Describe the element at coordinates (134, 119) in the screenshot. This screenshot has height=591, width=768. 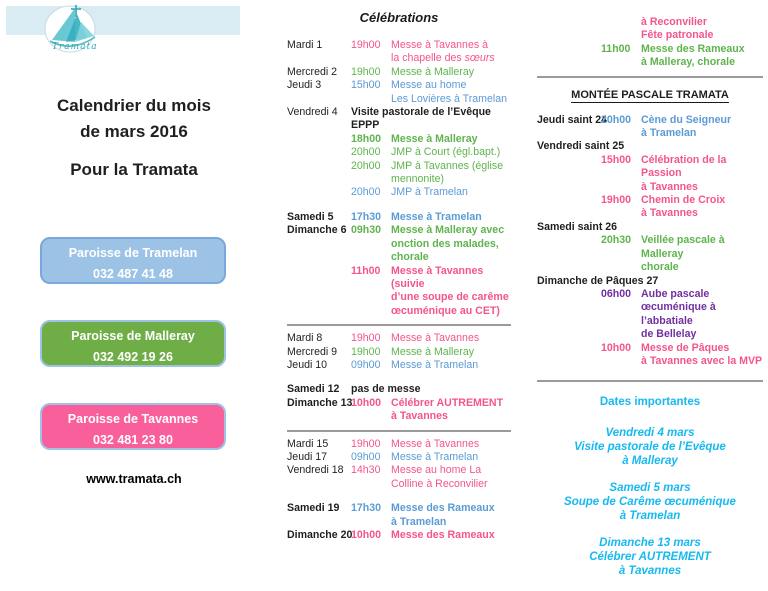
I see `page-title: Calendrier du mois de mars 2016` at that location.